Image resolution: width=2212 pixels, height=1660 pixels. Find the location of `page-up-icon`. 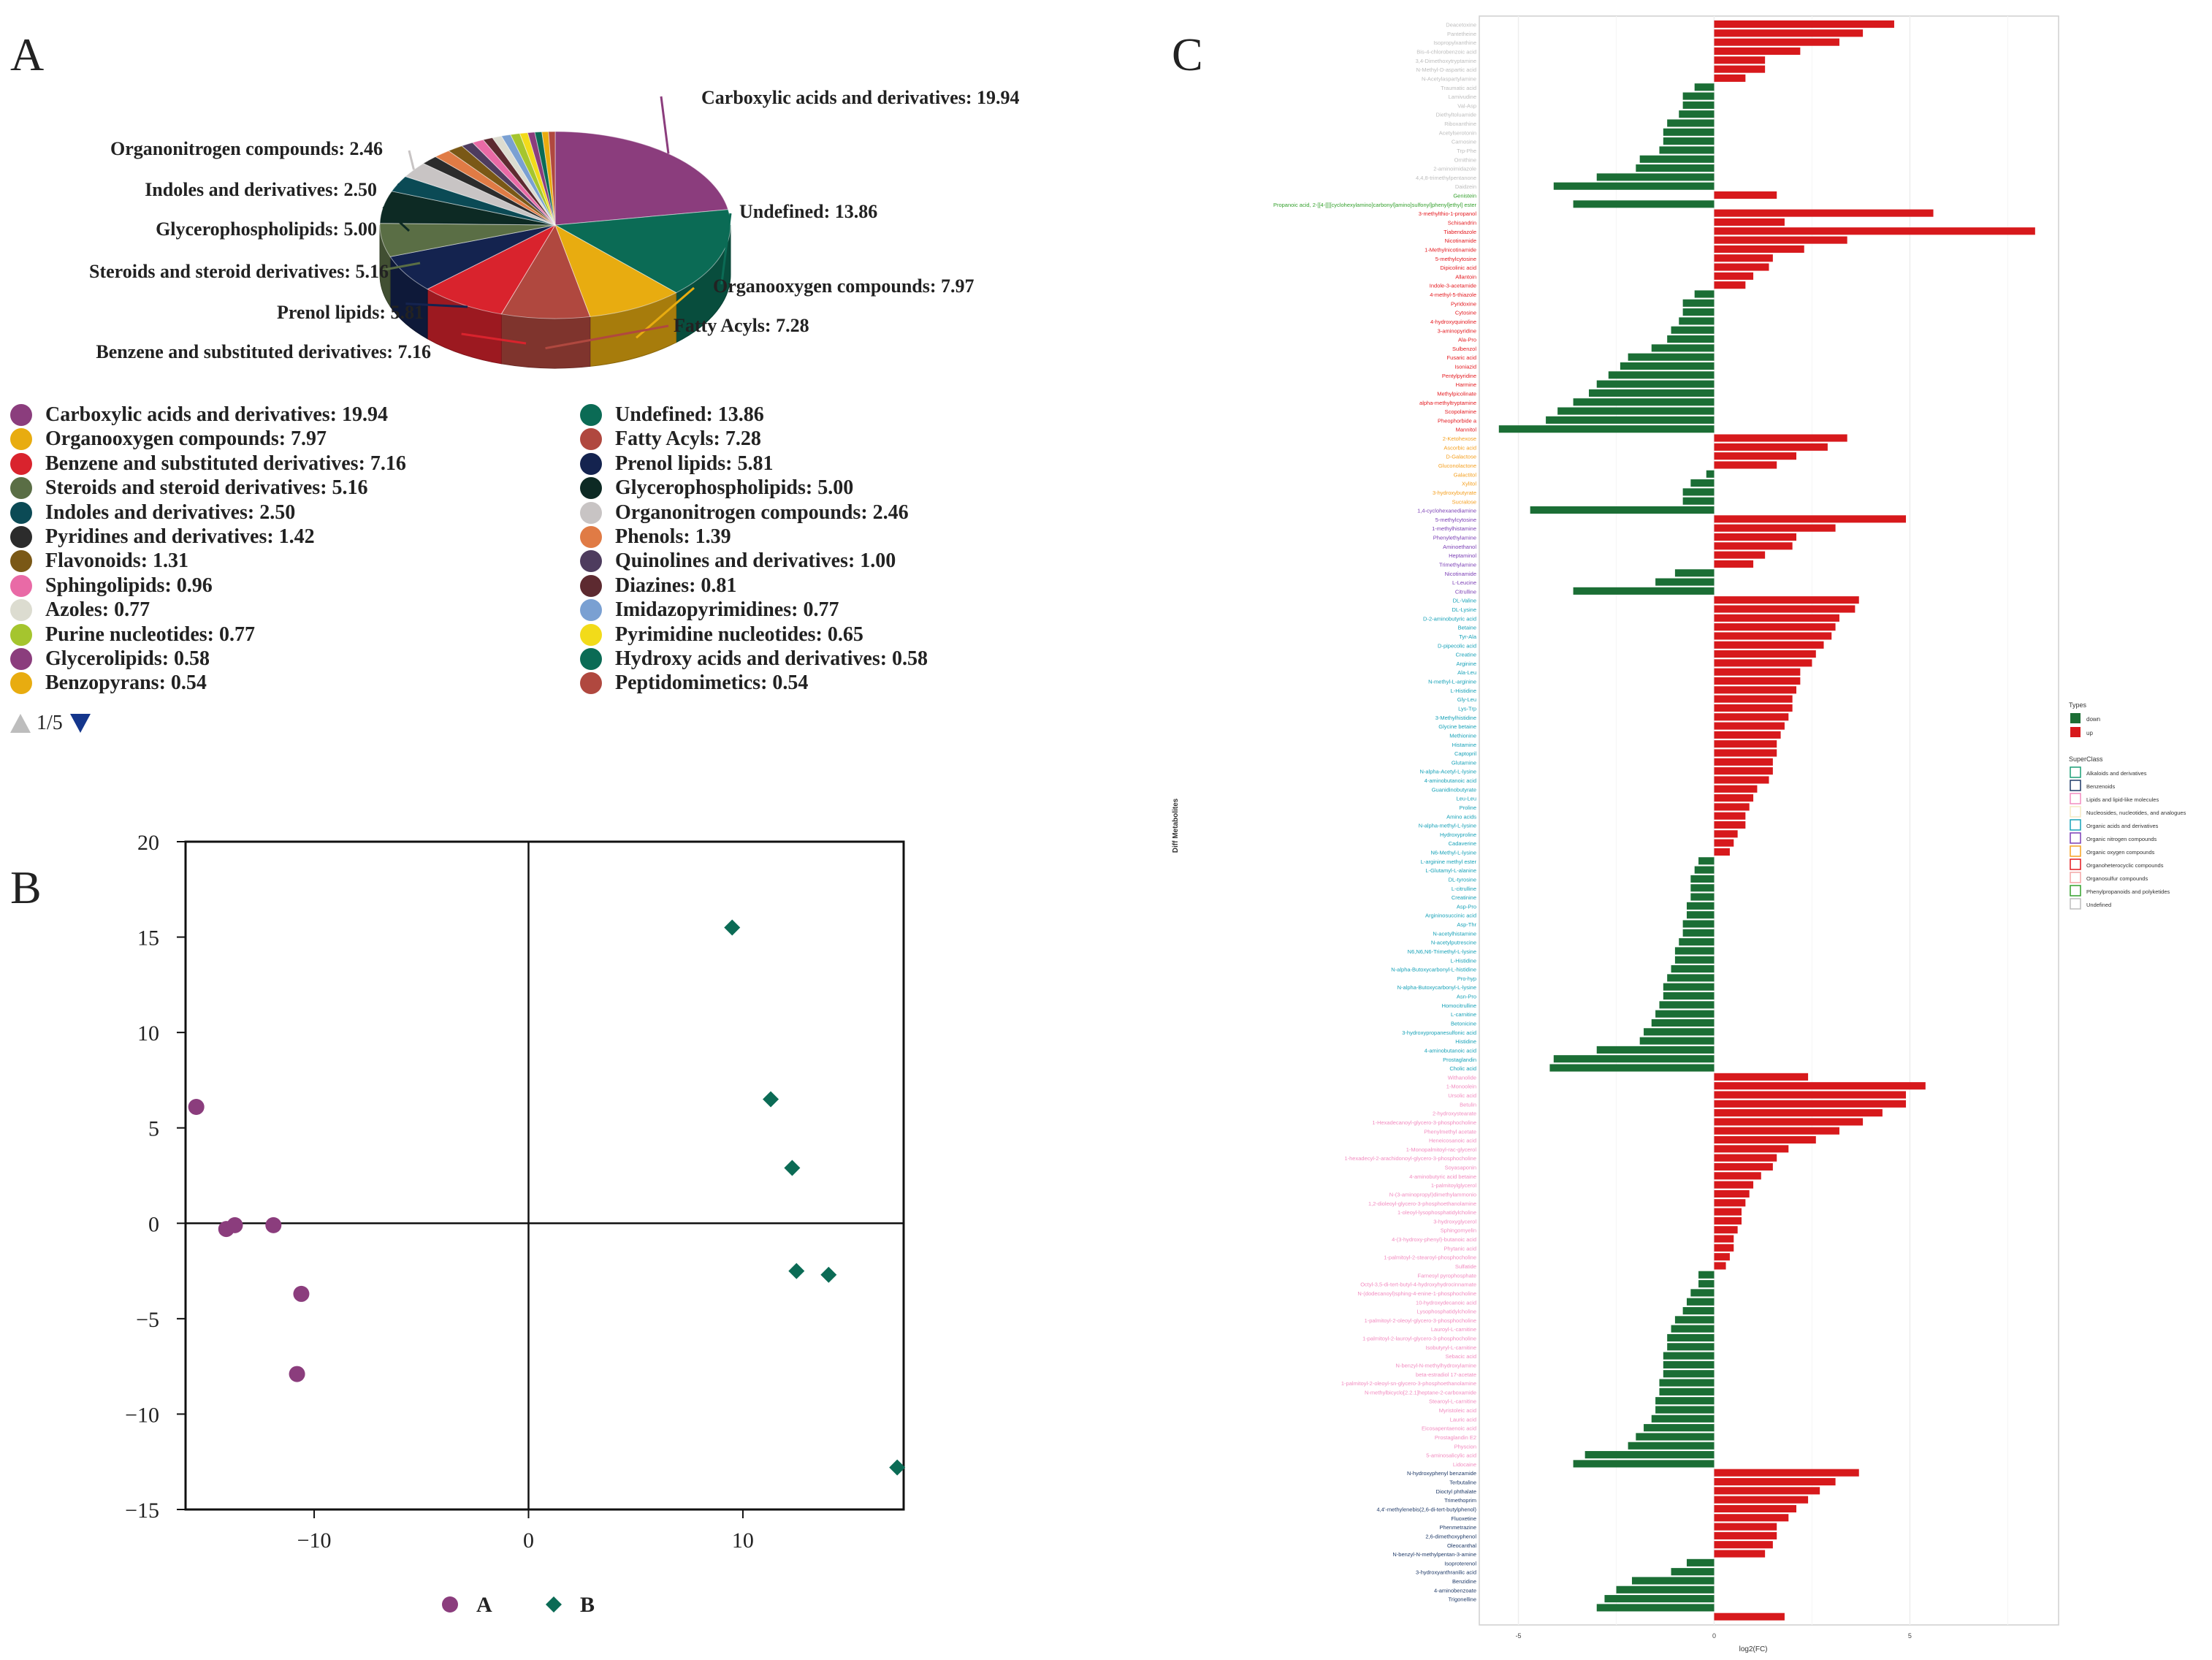

page-up-icon is located at coordinates (20, 723).